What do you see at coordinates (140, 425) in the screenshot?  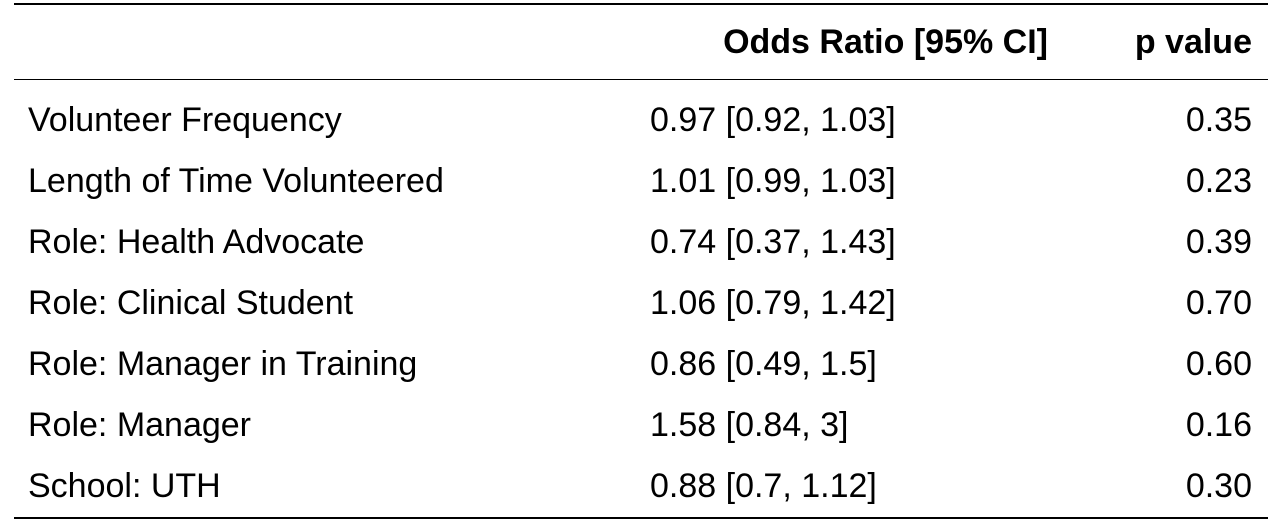 I see `row-variable: Role: Manager` at bounding box center [140, 425].